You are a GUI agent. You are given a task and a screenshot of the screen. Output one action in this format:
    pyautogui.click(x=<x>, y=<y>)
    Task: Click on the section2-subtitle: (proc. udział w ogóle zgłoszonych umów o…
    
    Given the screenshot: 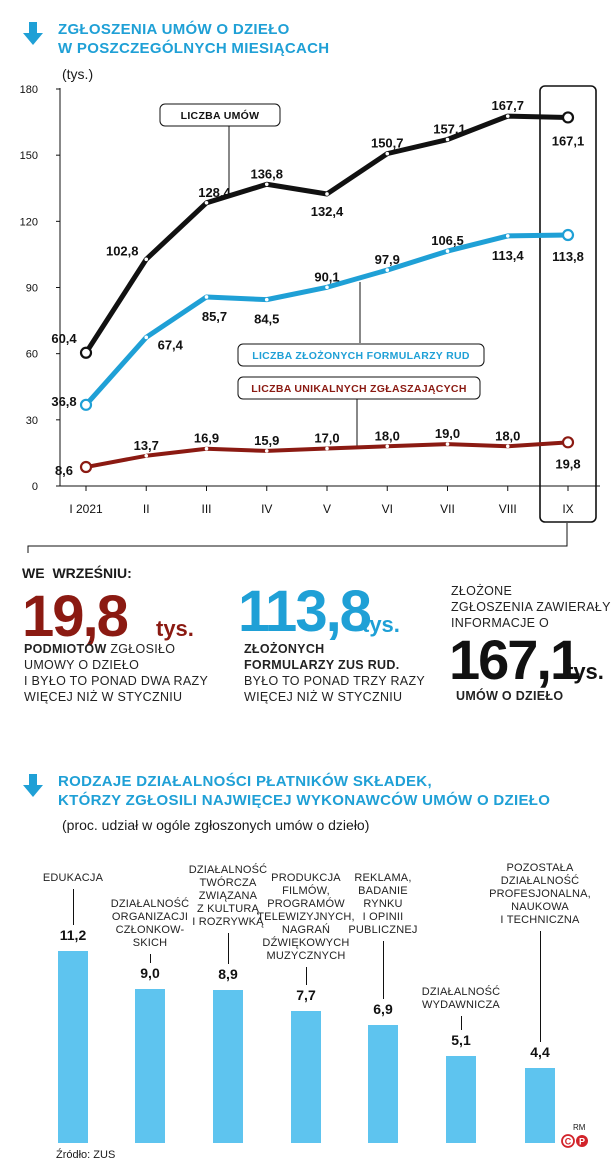 What is the action you would take?
    pyautogui.click(x=216, y=825)
    